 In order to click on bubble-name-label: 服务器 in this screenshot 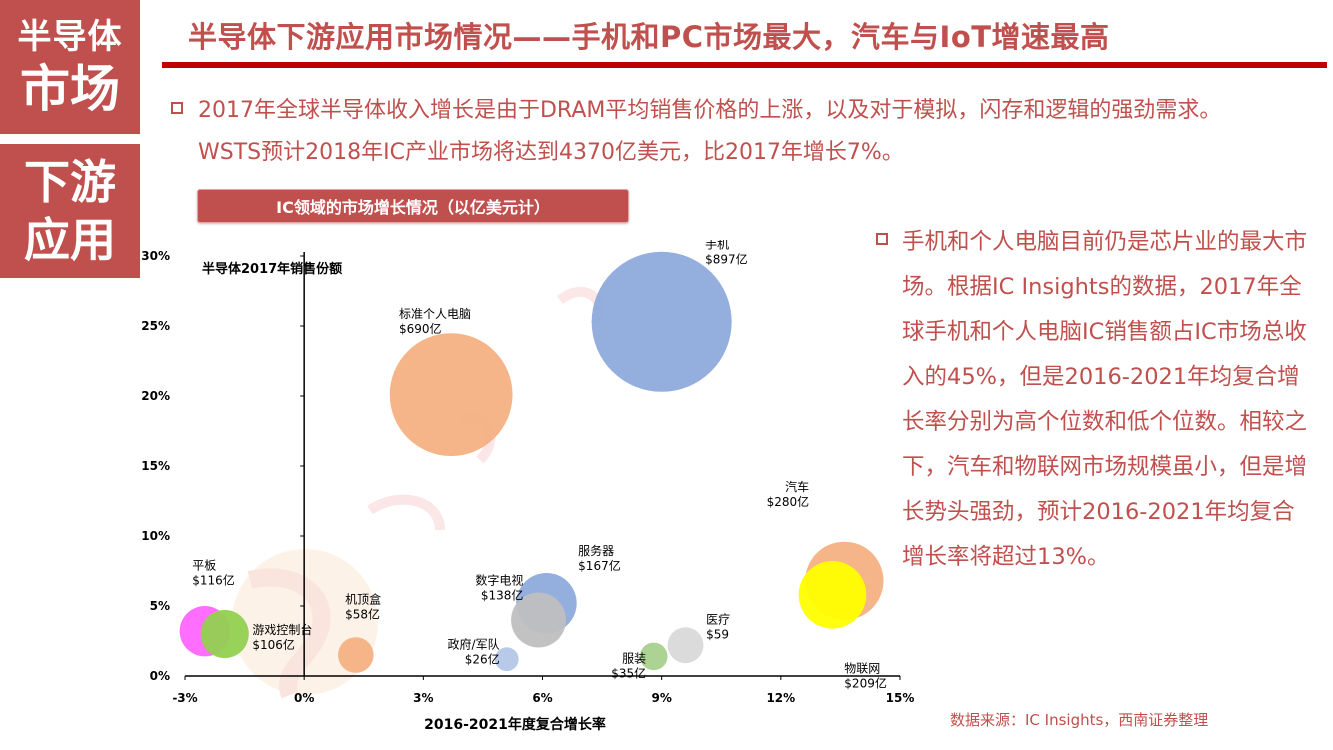, I will do `click(596, 550)`.